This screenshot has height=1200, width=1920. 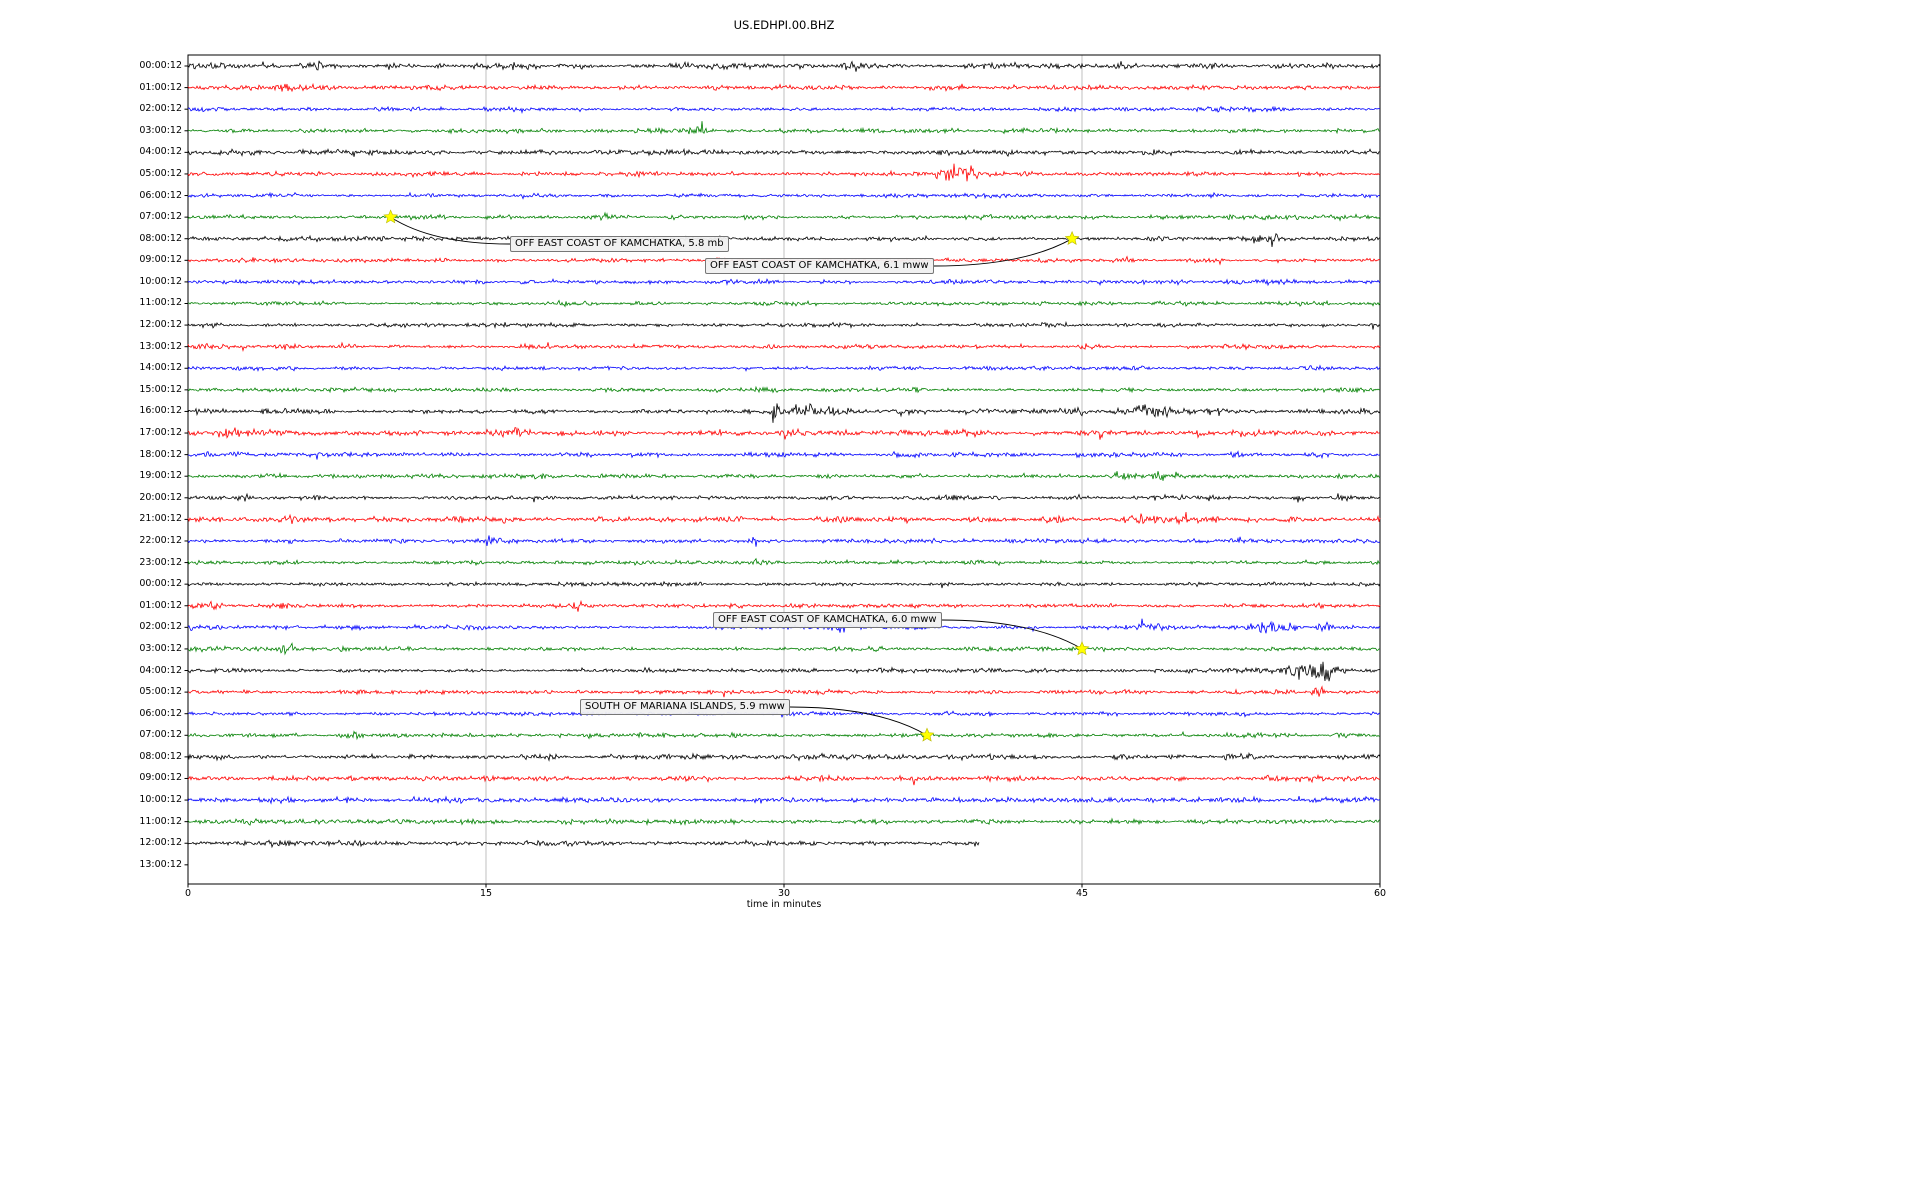 I want to click on y-tick-label: 22:00:12, so click(x=160, y=540).